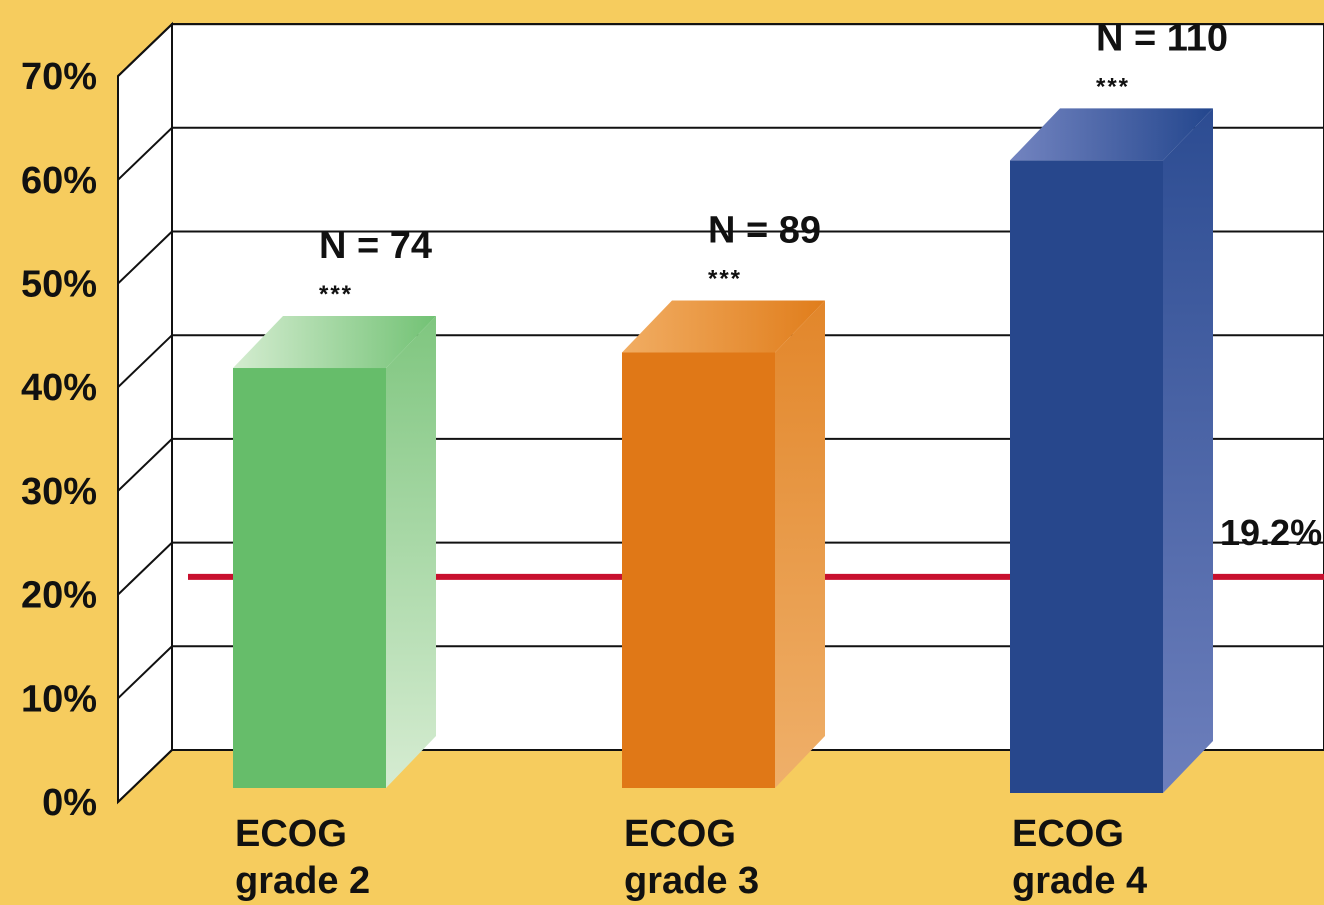  Describe the element at coordinates (375, 246) in the screenshot. I see `n-label: N = 74` at that location.